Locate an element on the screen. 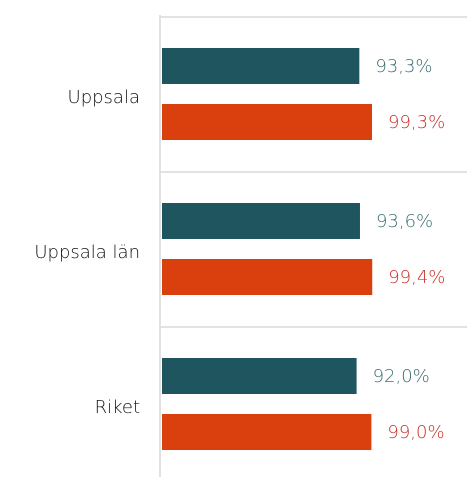 This screenshot has height=477, width=467. category-label: Uppsala län is located at coordinates (87, 252).